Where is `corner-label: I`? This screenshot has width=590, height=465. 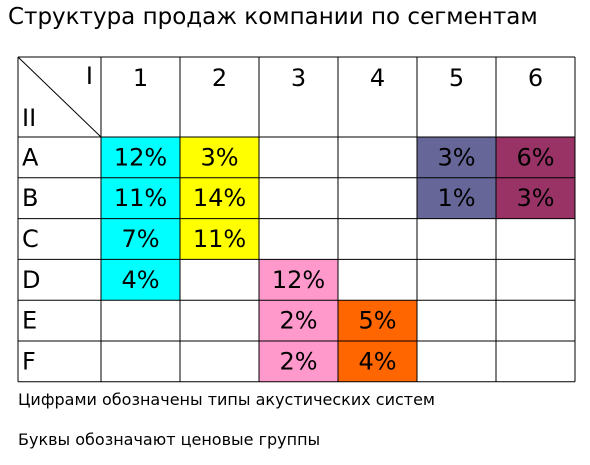 corner-label: I is located at coordinates (89, 76).